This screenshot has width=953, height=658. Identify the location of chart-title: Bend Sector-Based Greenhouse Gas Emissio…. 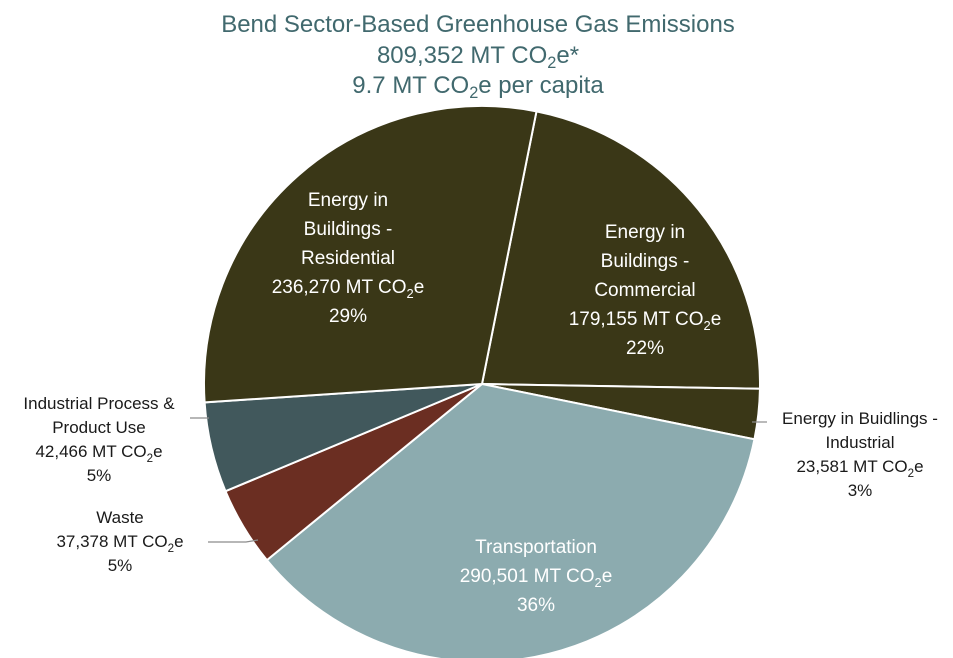
(478, 56).